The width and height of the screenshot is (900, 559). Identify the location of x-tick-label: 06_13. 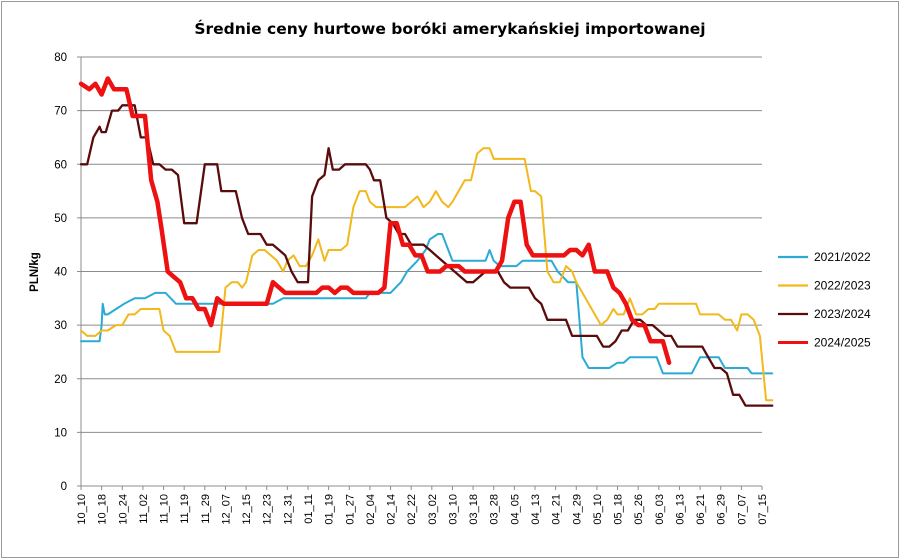
(680, 509).